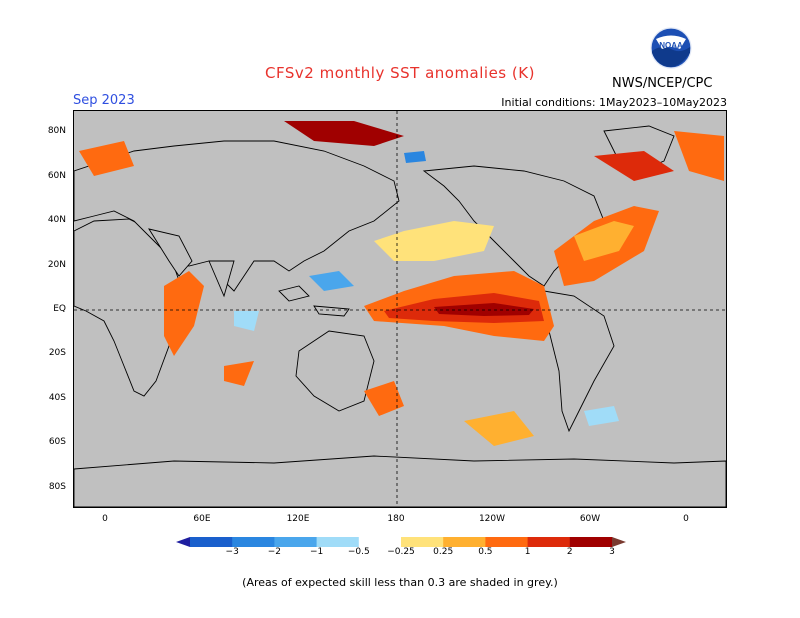 The image size is (800, 618). I want to click on lon-label: 180, so click(396, 519).